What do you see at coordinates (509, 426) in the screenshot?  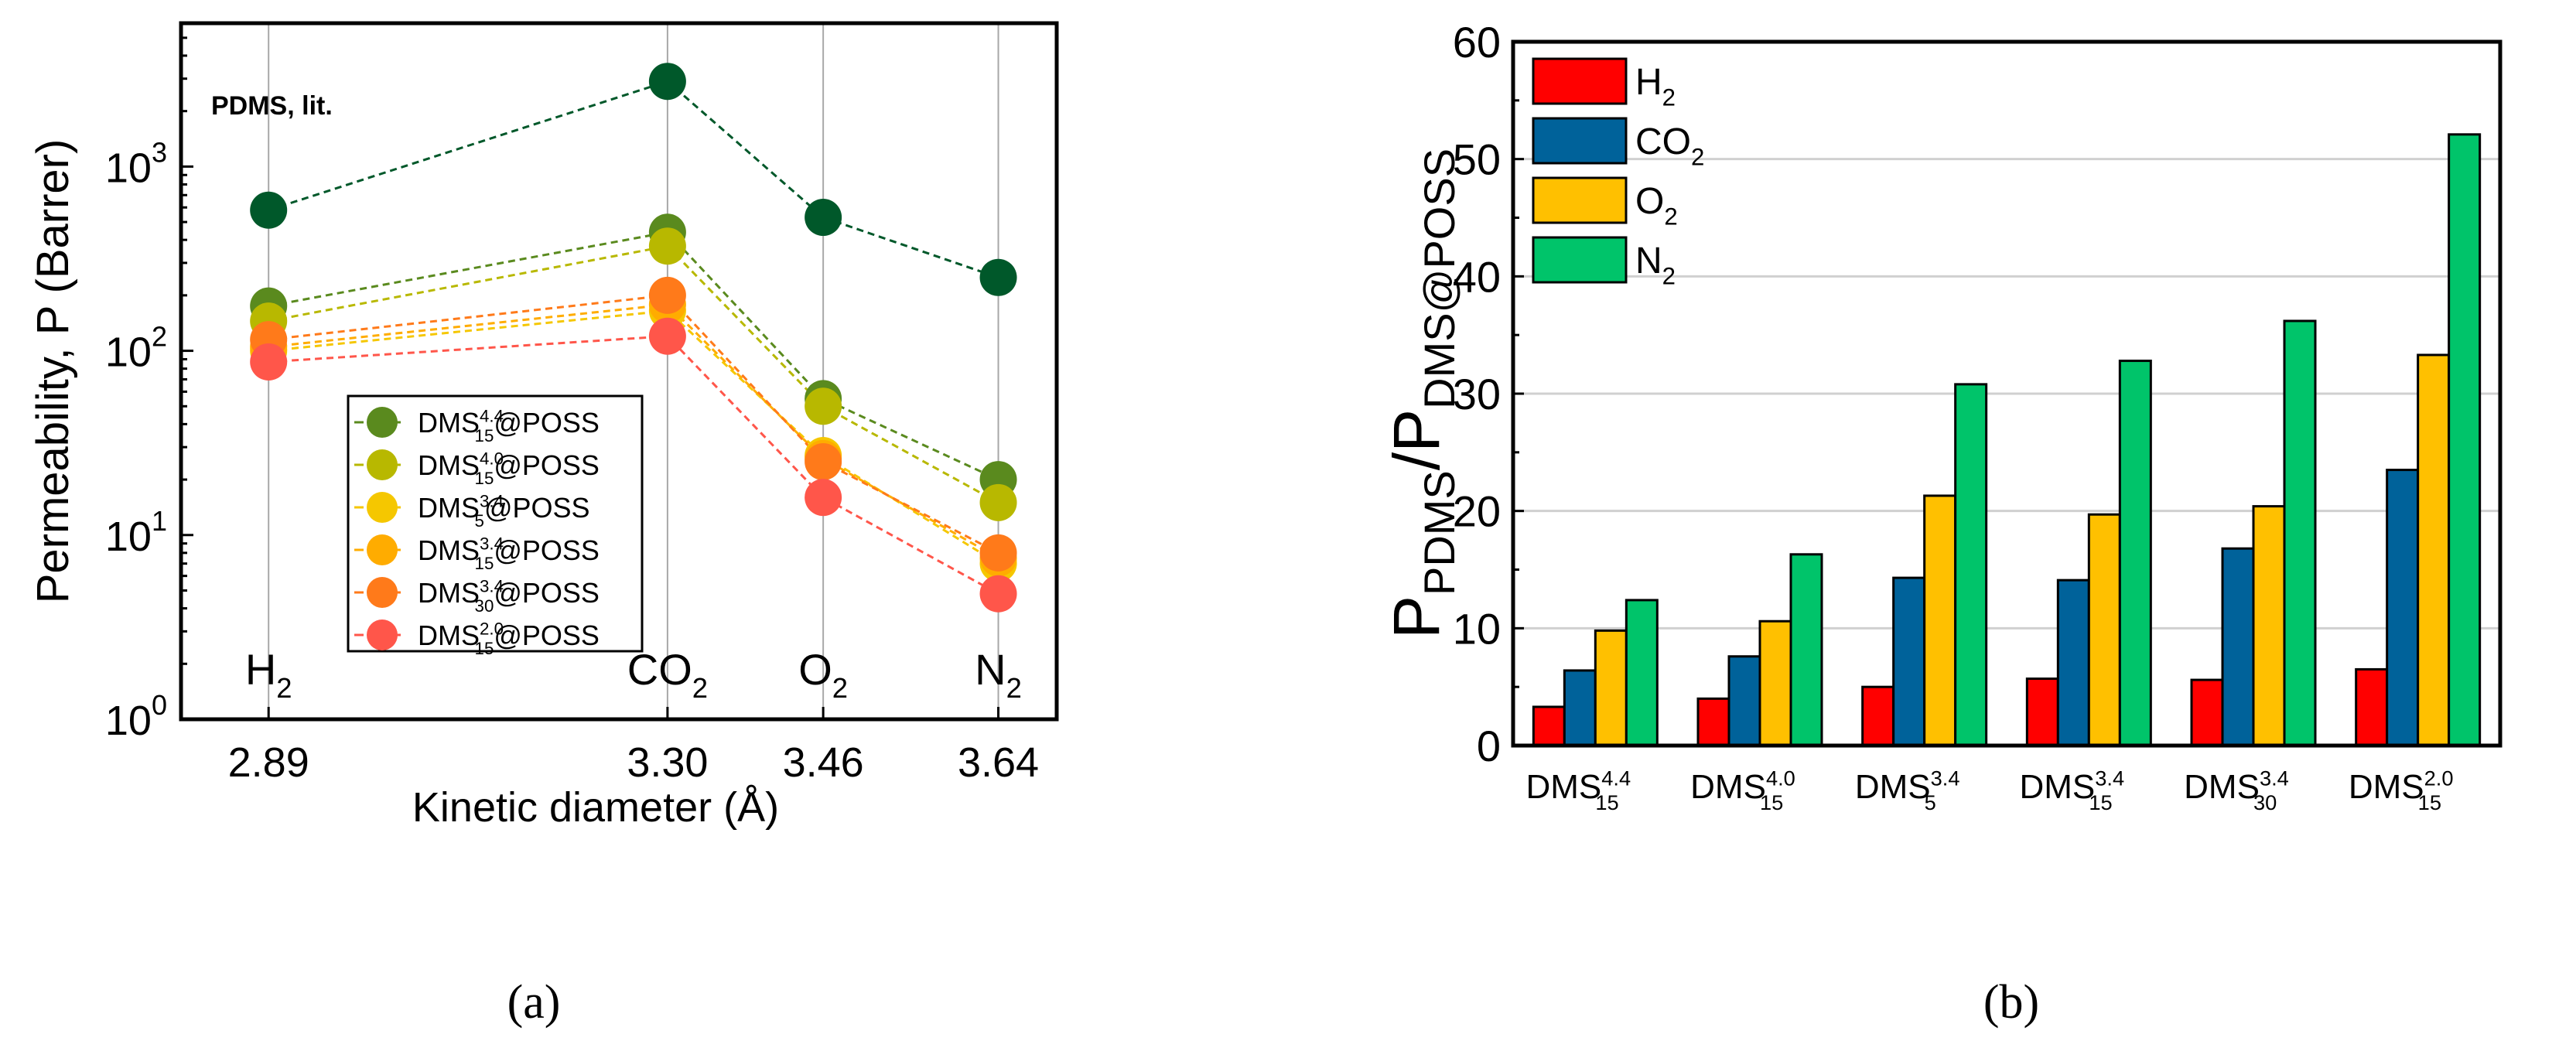 I see `legend-label: DMS4.4 15@POSS` at bounding box center [509, 426].